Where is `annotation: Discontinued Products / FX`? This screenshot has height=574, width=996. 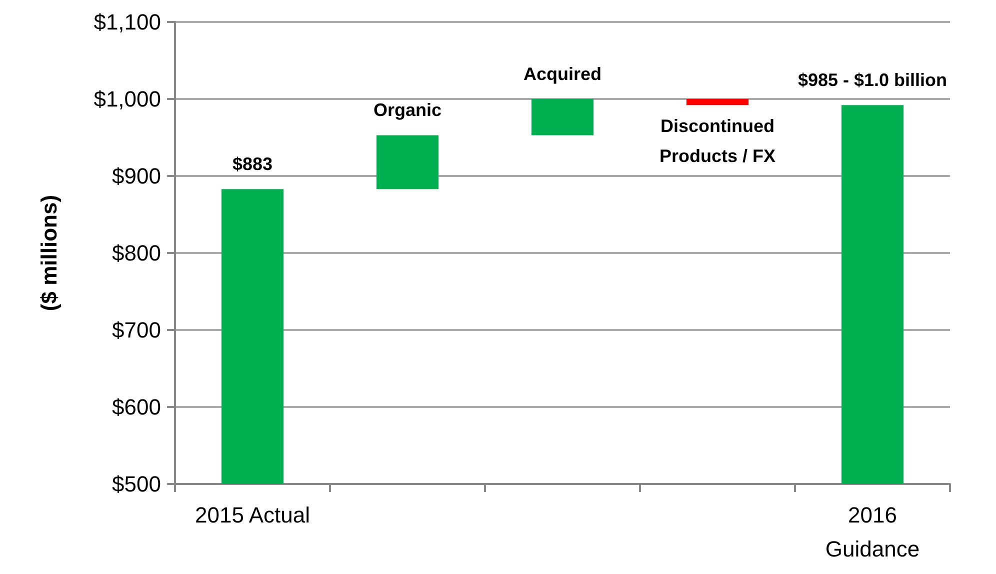 annotation: Discontinued Products / FX is located at coordinates (717, 141).